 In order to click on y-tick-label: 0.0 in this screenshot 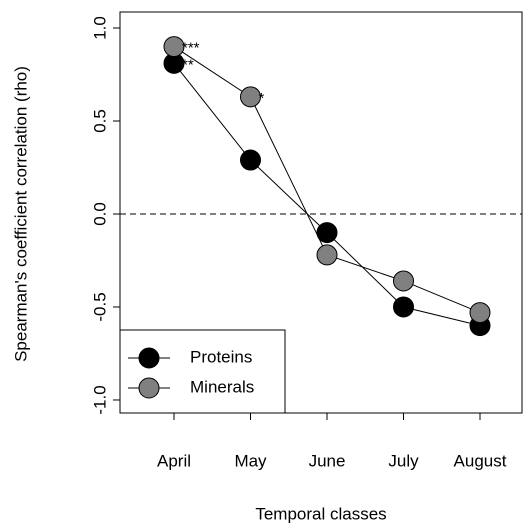, I will do `click(99, 214)`.